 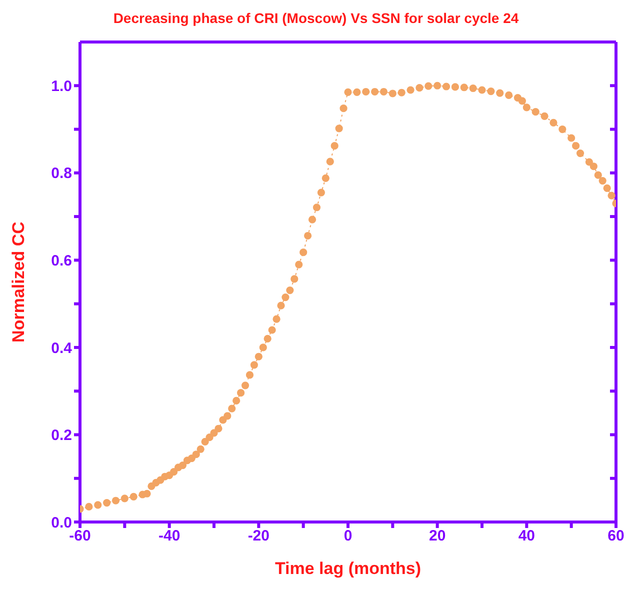 What do you see at coordinates (259, 536) in the screenshot?
I see `x-tick-label: -20` at bounding box center [259, 536].